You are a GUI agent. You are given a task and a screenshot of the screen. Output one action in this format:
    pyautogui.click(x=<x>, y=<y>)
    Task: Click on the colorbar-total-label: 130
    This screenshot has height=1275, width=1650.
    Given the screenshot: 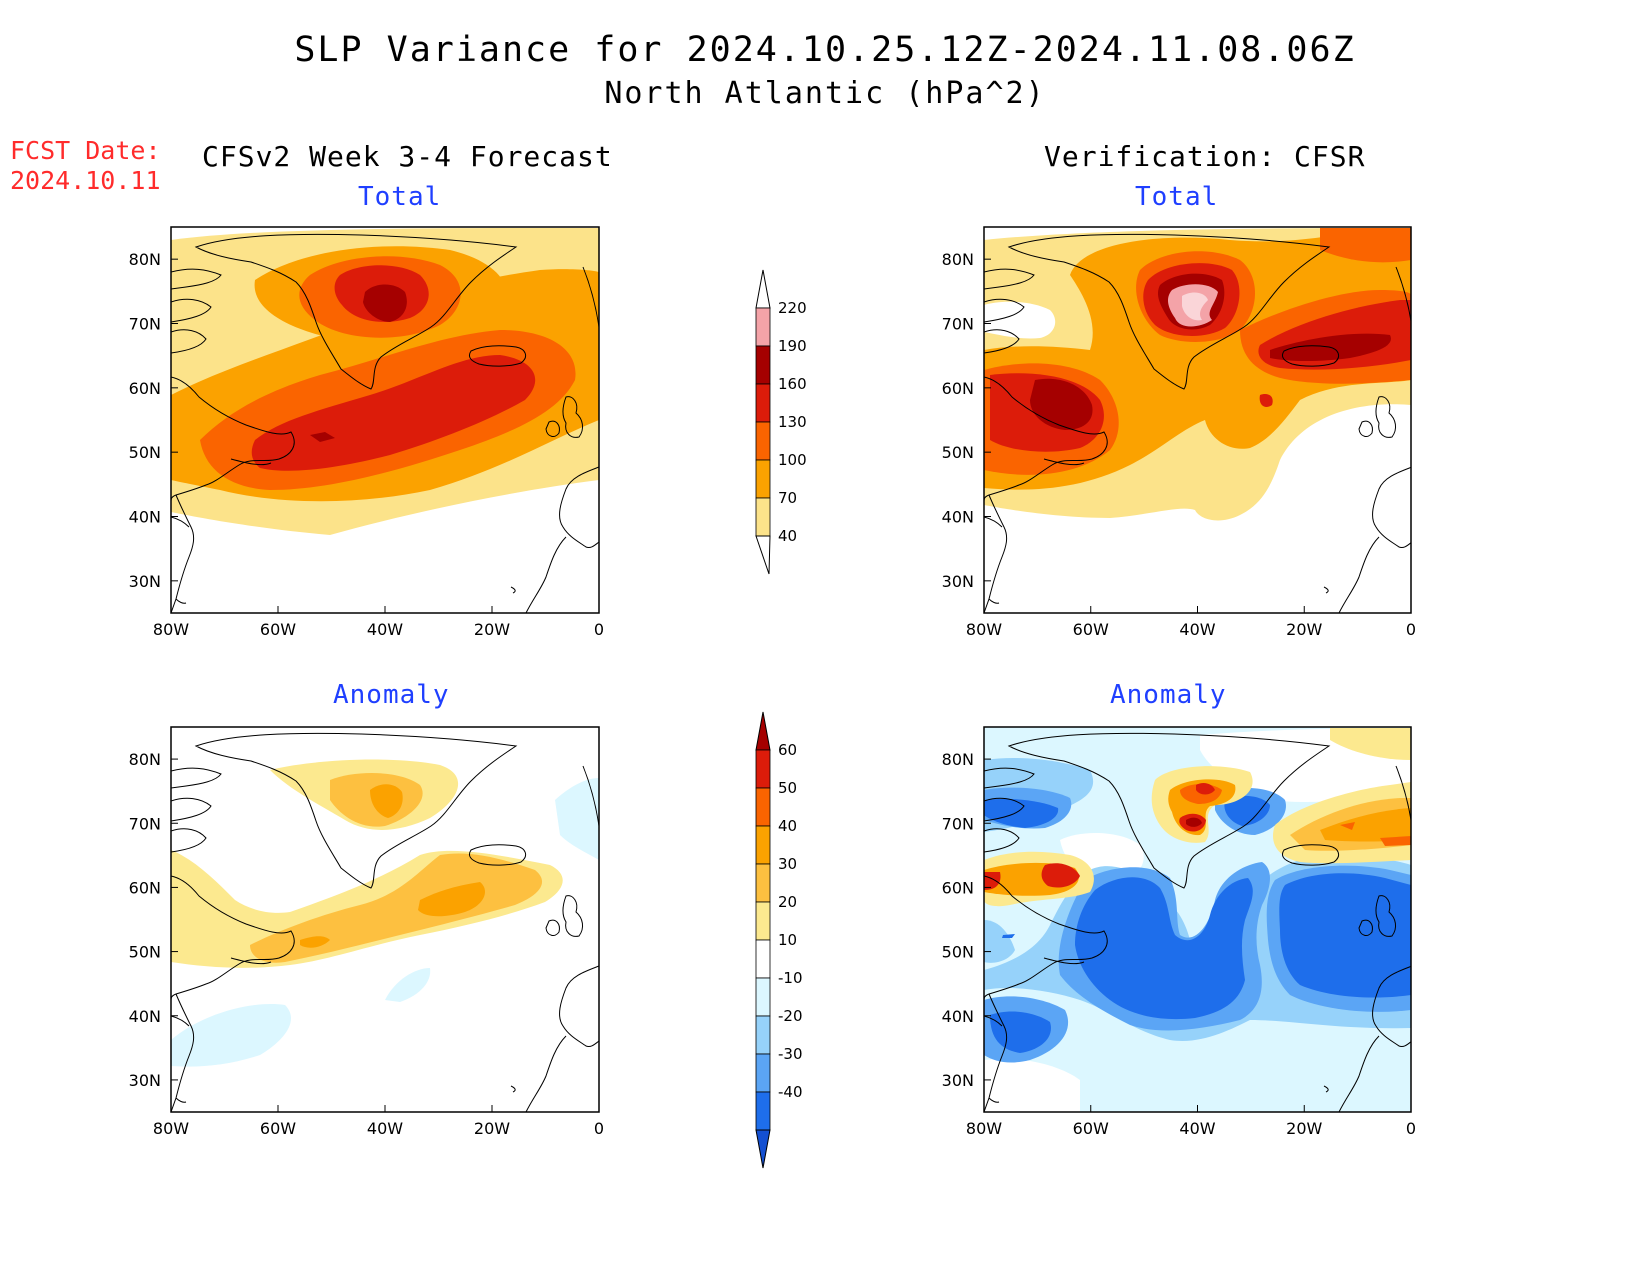 What is the action you would take?
    pyautogui.click(x=792, y=422)
    